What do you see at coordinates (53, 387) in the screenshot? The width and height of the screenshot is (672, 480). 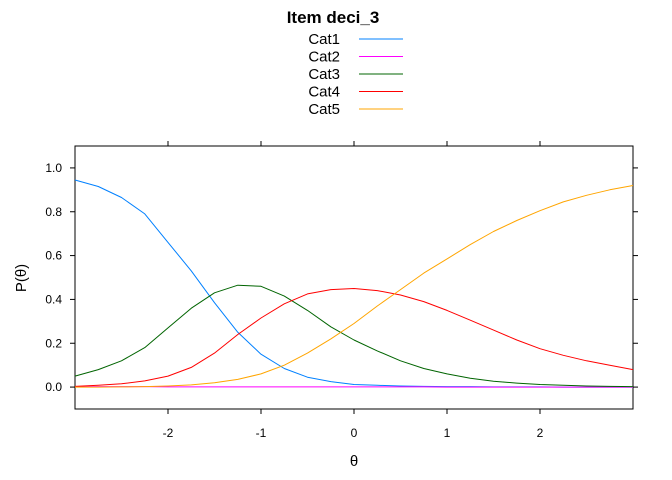 I see `y-tick-label: 0.0` at bounding box center [53, 387].